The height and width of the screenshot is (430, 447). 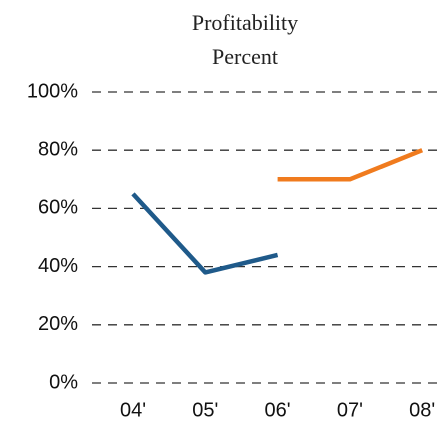 I want to click on y-tick-label: 80%, so click(x=58, y=149).